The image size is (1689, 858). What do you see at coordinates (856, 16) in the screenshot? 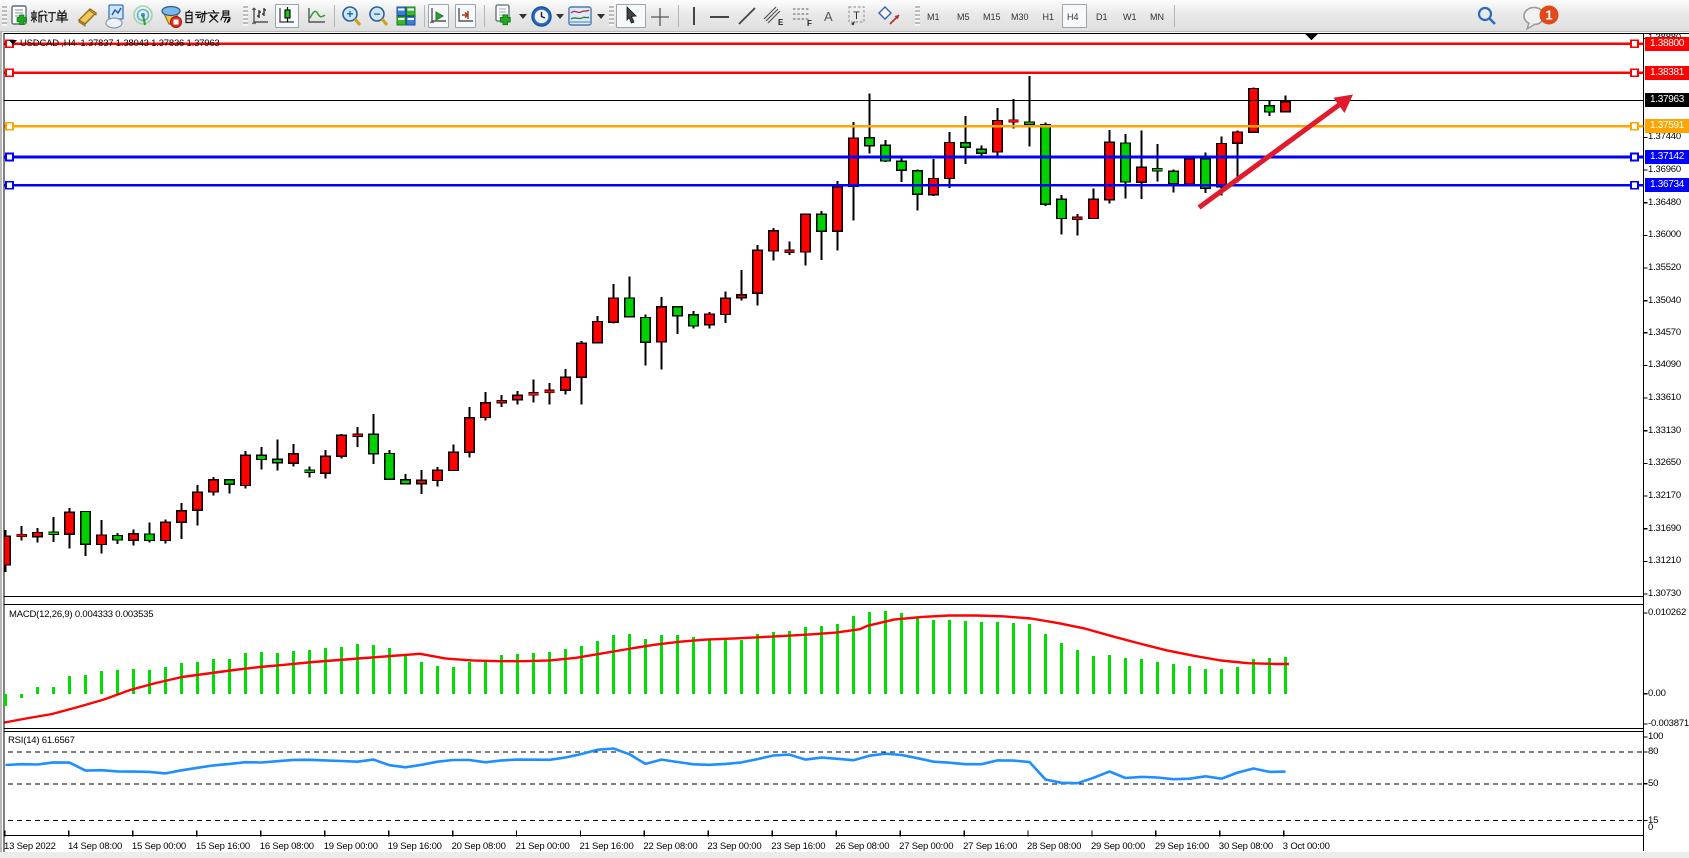
I see `svg-text: T` at bounding box center [856, 16].